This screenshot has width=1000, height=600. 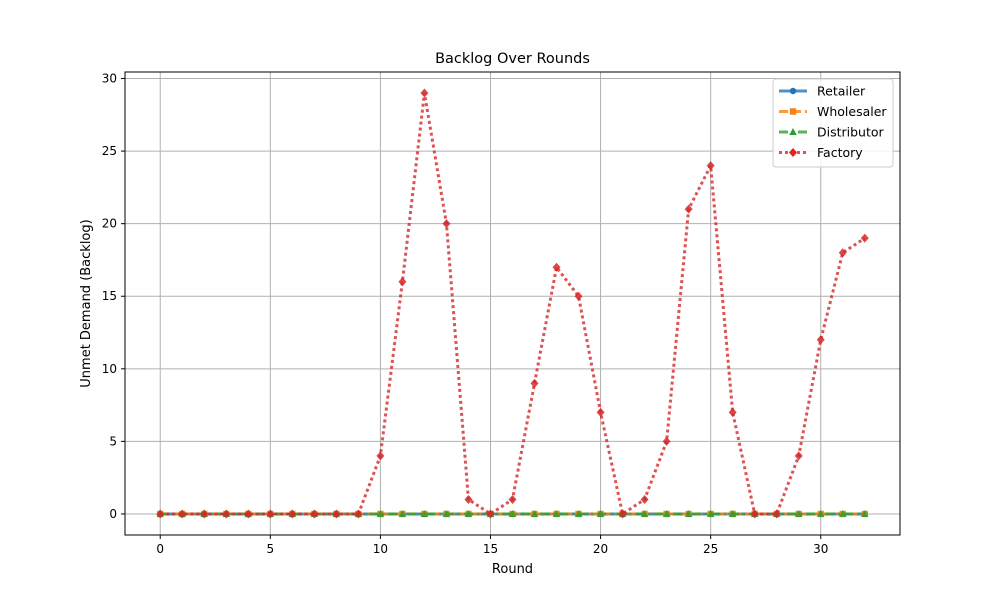 What do you see at coordinates (113, 441) in the screenshot?
I see `y-tick-label: 5` at bounding box center [113, 441].